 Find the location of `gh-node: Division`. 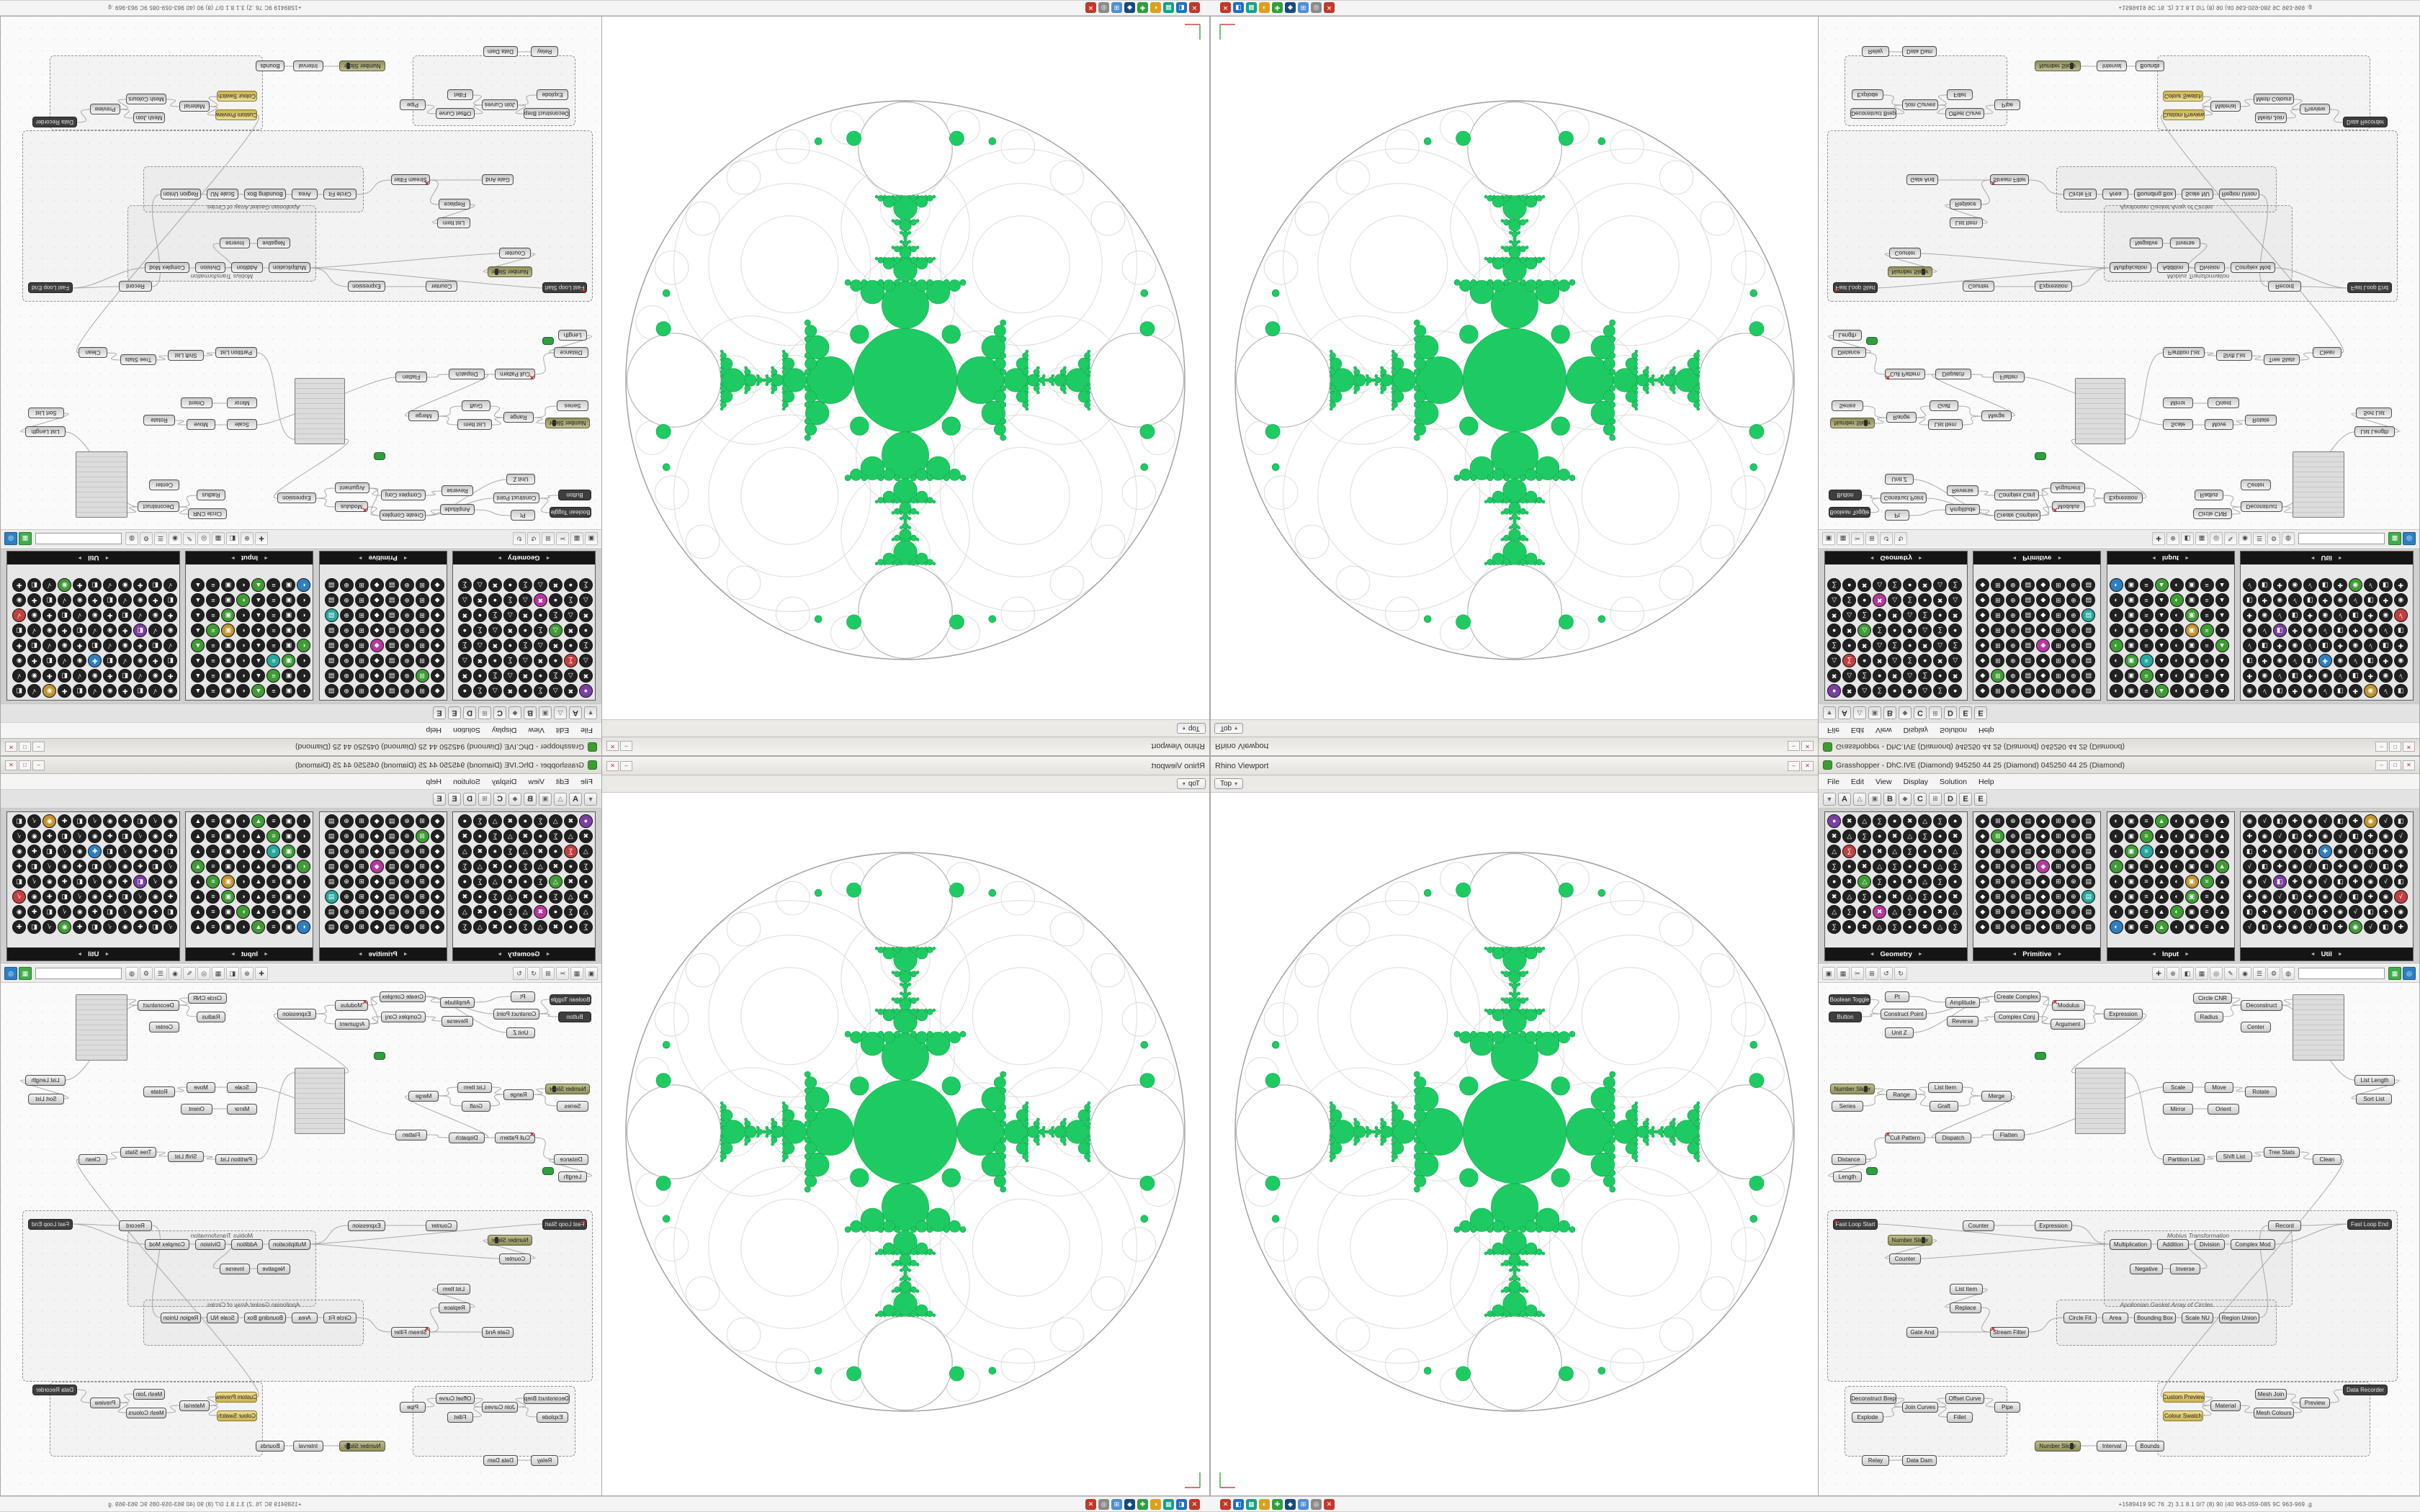

gh-node: Division is located at coordinates (210, 267).